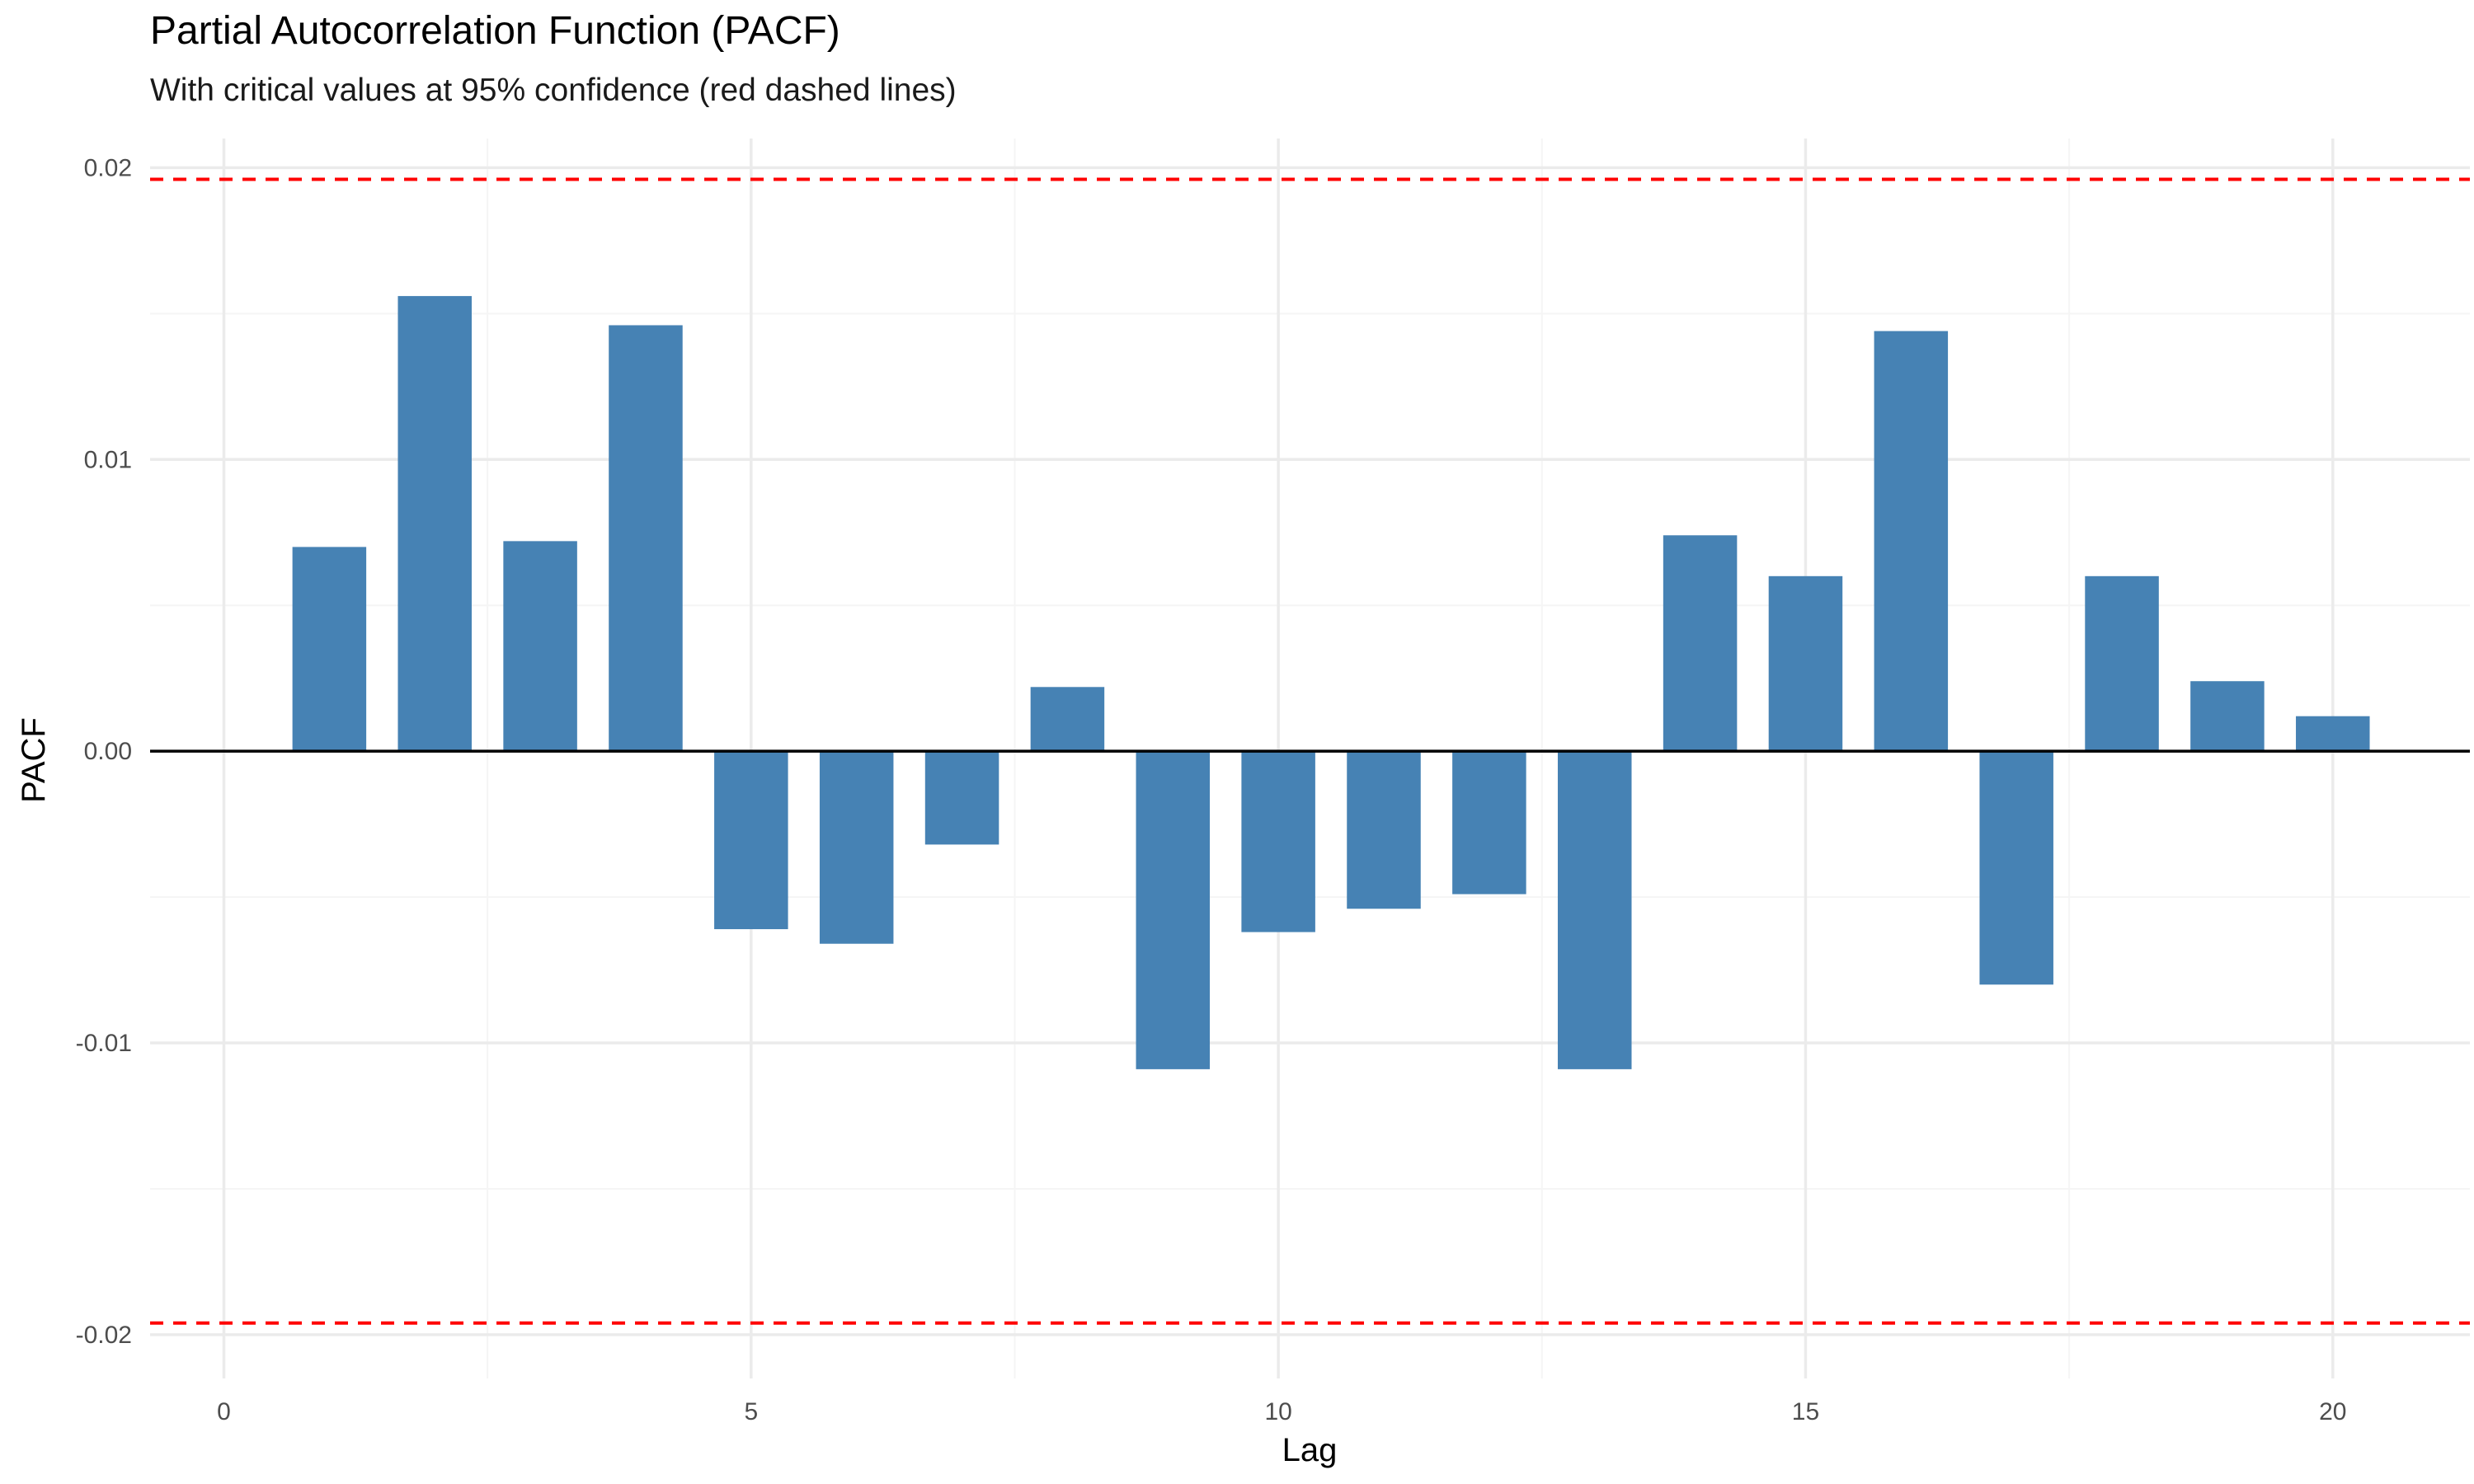  Describe the element at coordinates (34, 760) in the screenshot. I see `y-axis-title: PACF` at that location.